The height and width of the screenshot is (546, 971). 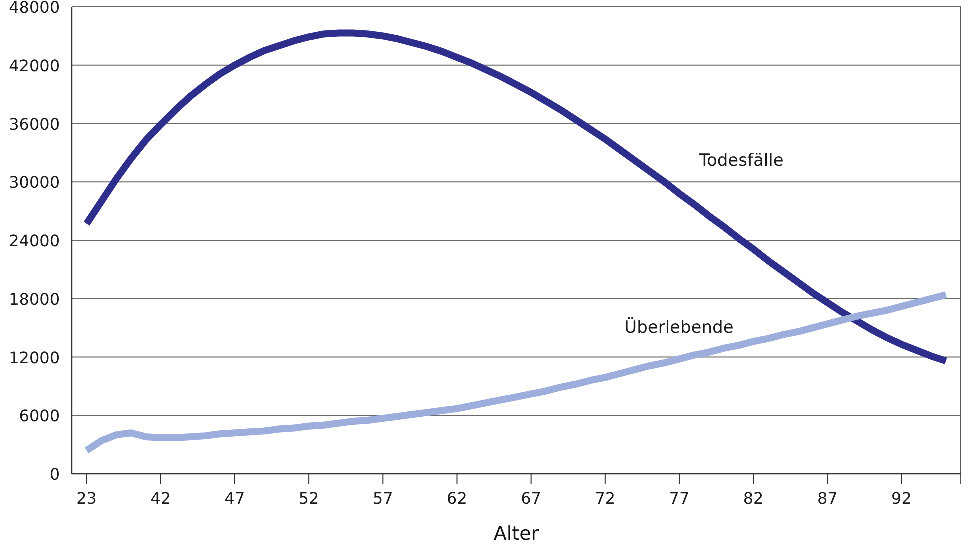 I want to click on x-tick-label: 72, so click(x=605, y=498).